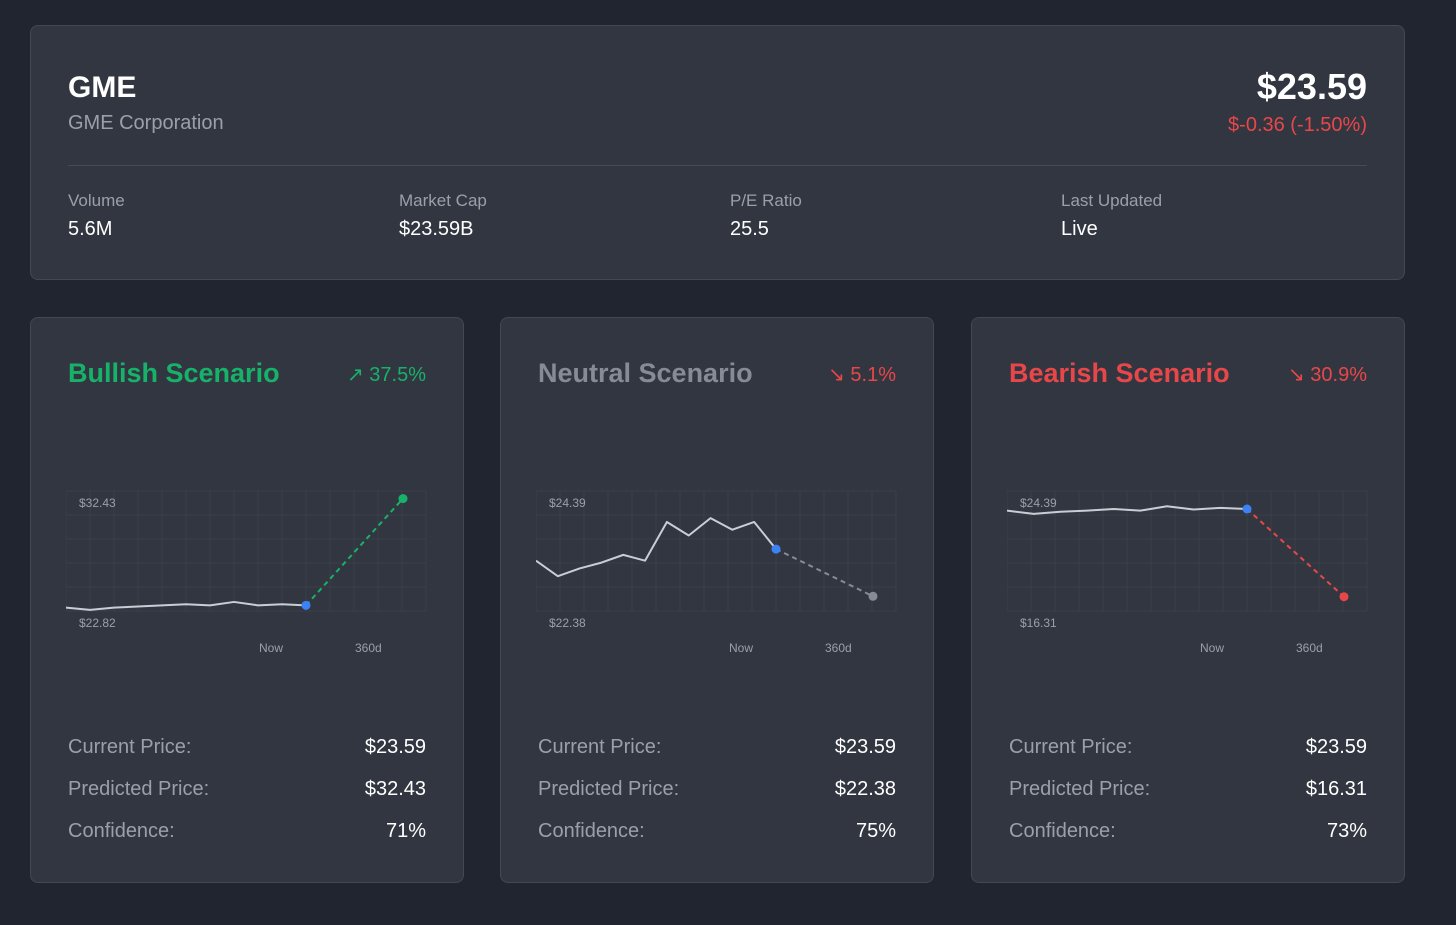  Describe the element at coordinates (146, 123) in the screenshot. I see `company-name: GME Corporation` at that location.